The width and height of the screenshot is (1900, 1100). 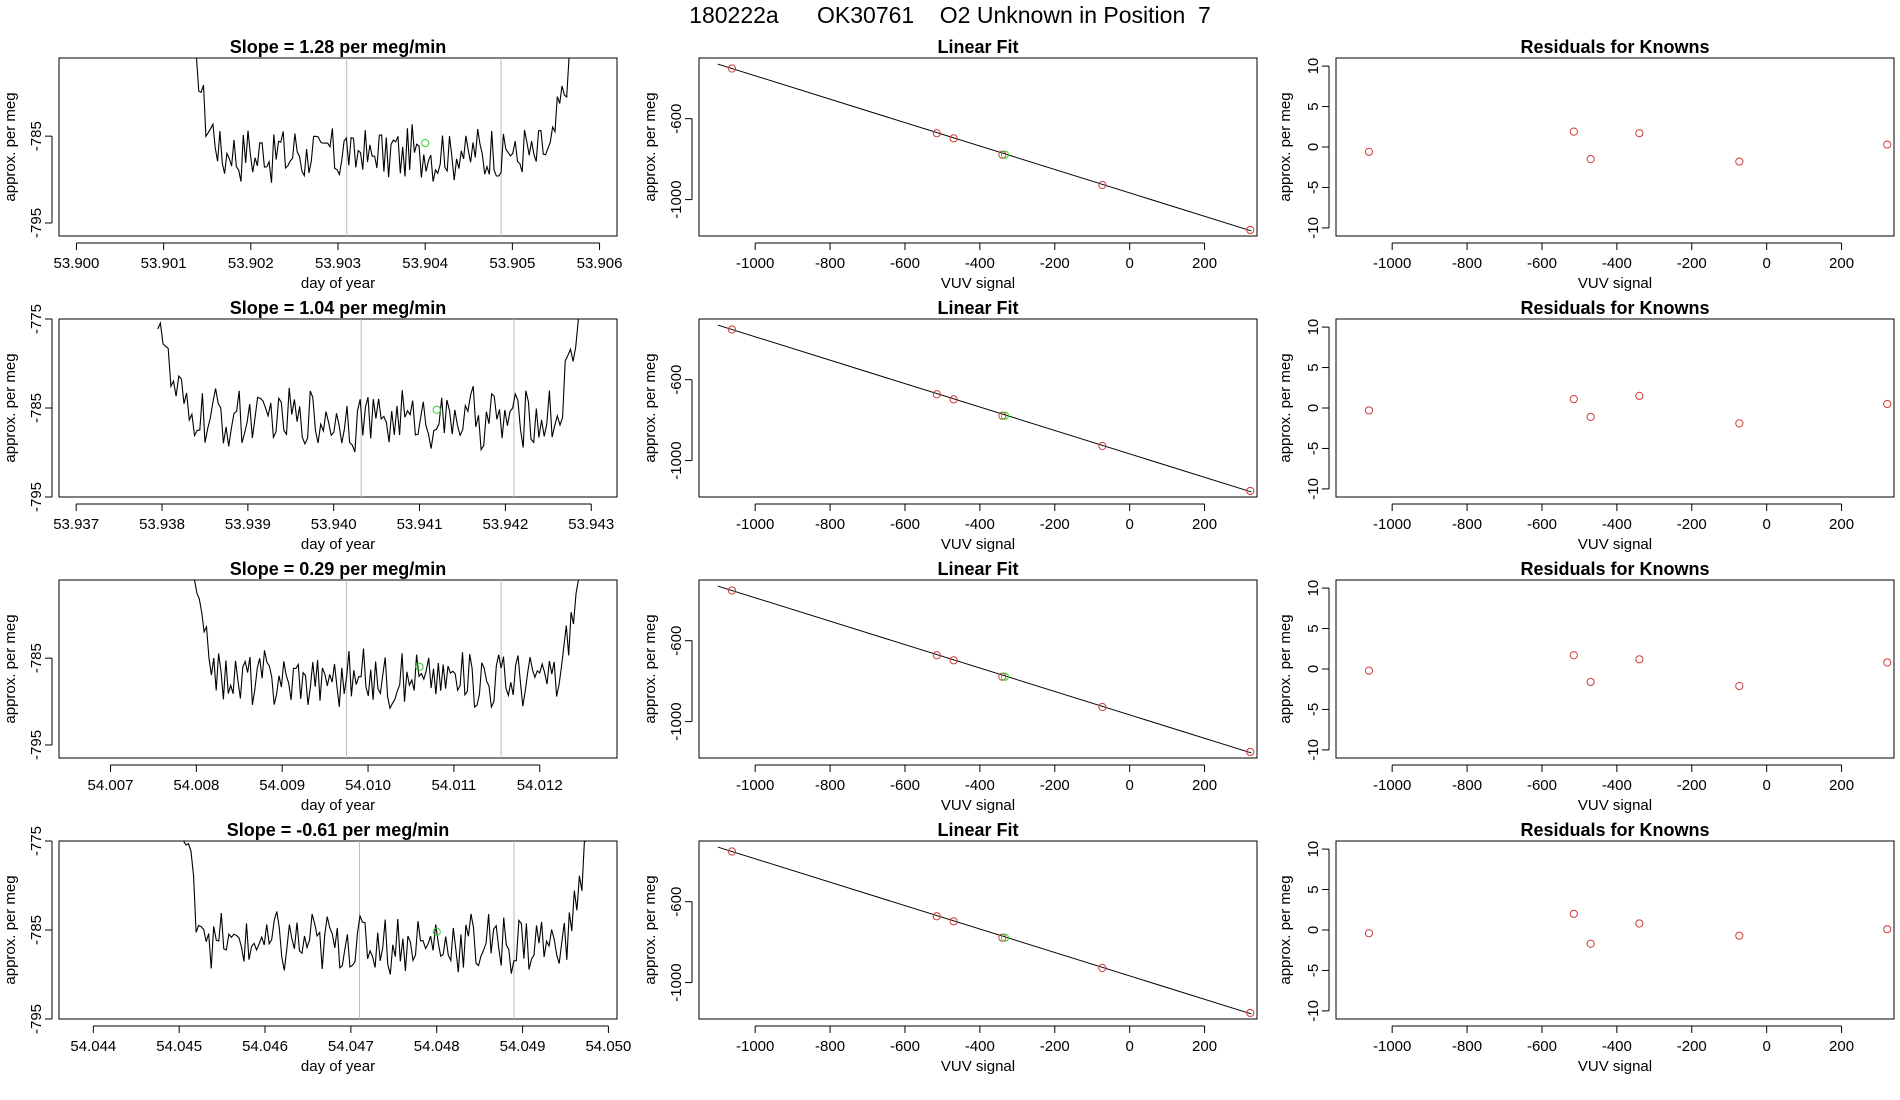 What do you see at coordinates (164, 263) in the screenshot?
I see `row1-timeseries-x-tick-label: 53.901` at bounding box center [164, 263].